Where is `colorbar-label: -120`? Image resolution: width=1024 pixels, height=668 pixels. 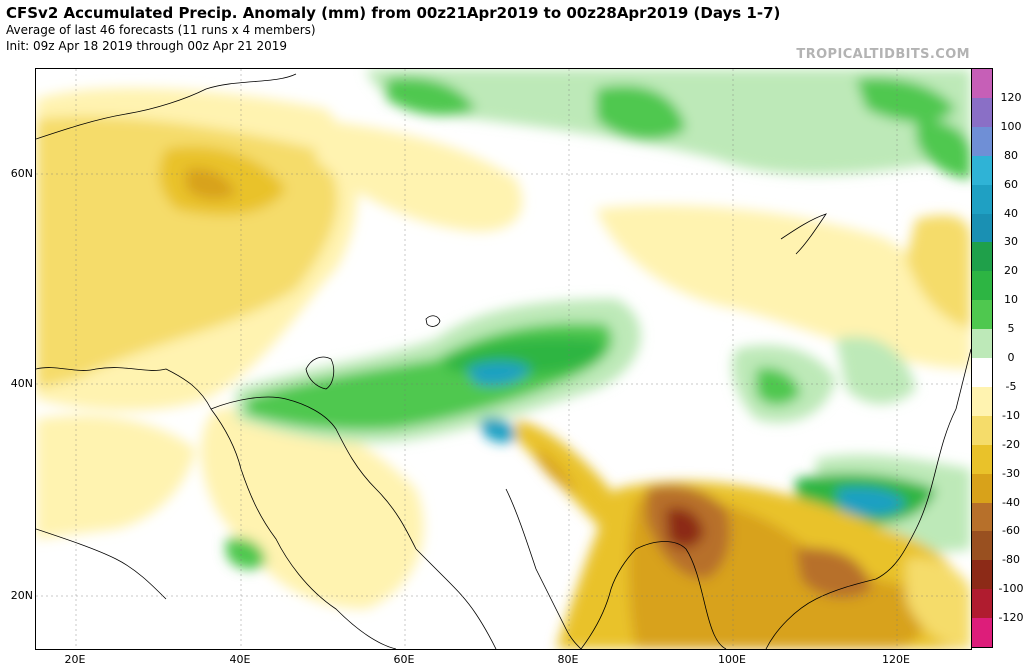 colorbar-label: -120 is located at coordinates (1011, 618).